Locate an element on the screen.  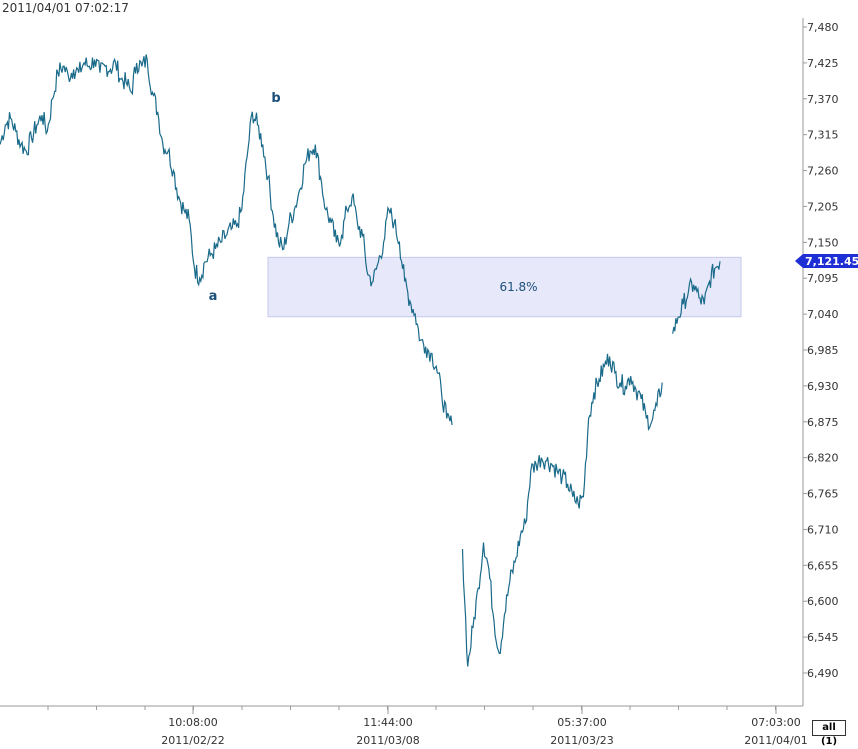
wave-label-a: a is located at coordinates (213, 296).